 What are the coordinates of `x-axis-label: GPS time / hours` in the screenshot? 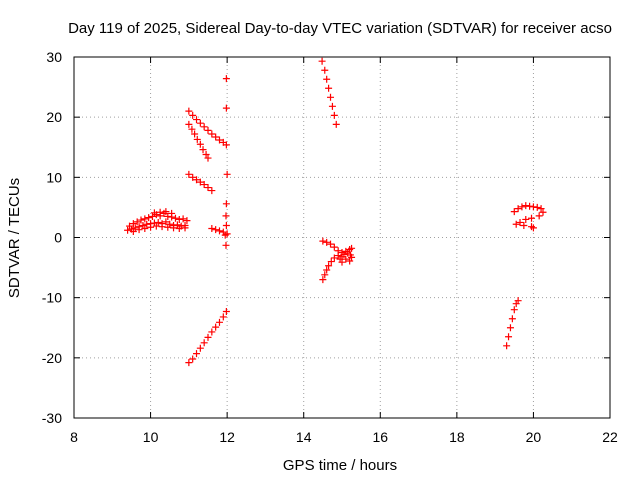 It's located at (340, 465).